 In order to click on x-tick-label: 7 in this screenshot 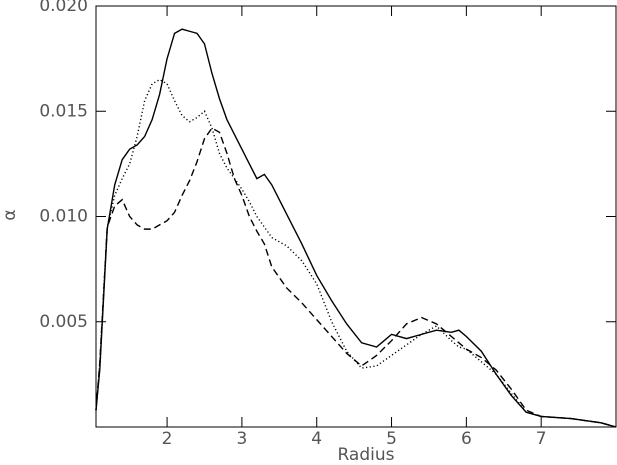, I will do `click(541, 439)`.